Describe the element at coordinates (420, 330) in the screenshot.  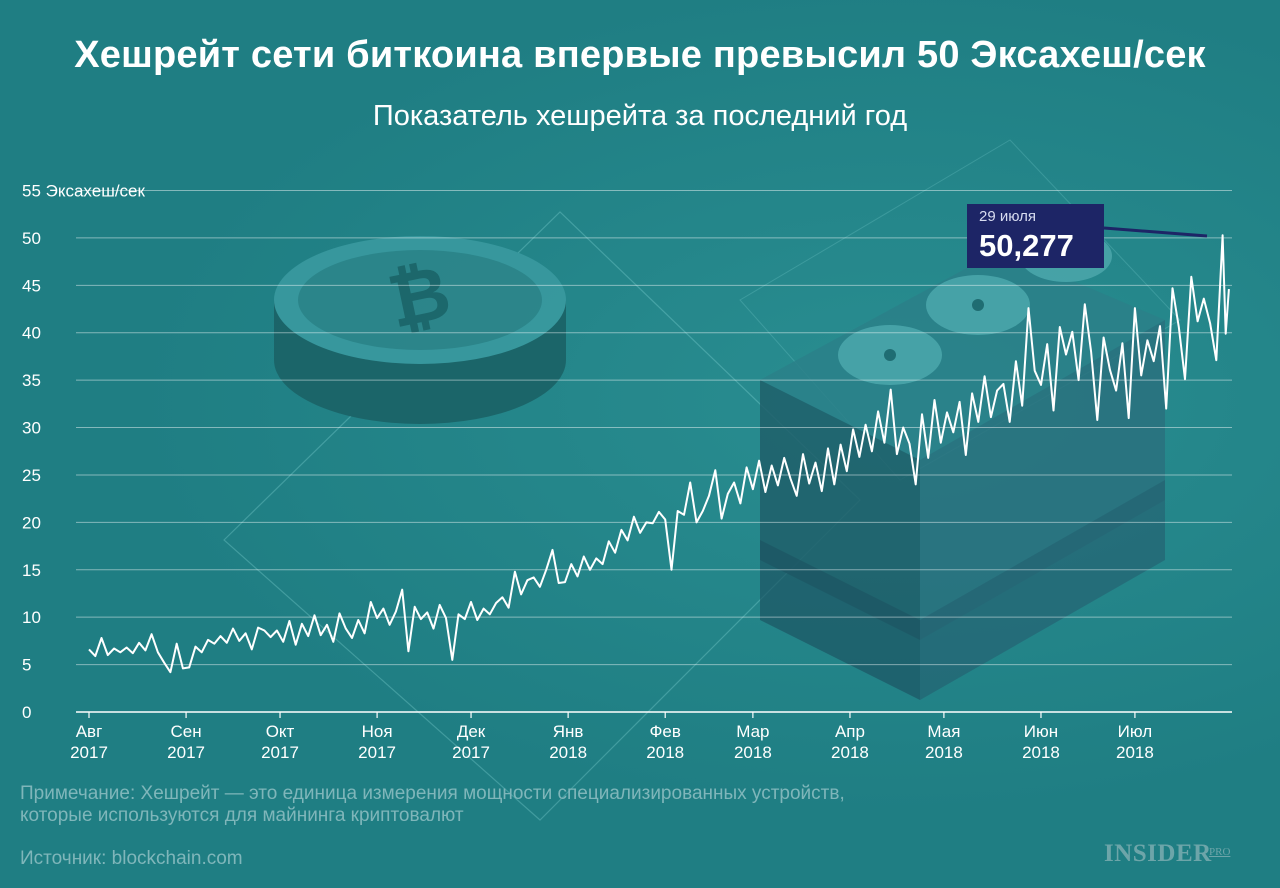
I see `bitcoin-coin-icon: ₿` at that location.